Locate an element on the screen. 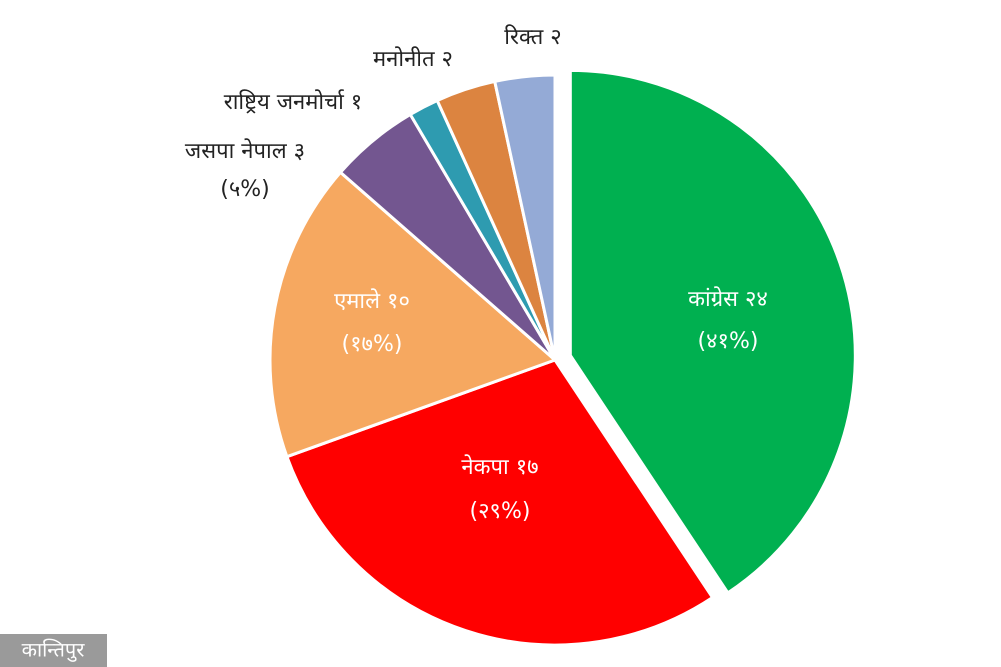  slice-label: रिक्त २ is located at coordinates (532, 37).